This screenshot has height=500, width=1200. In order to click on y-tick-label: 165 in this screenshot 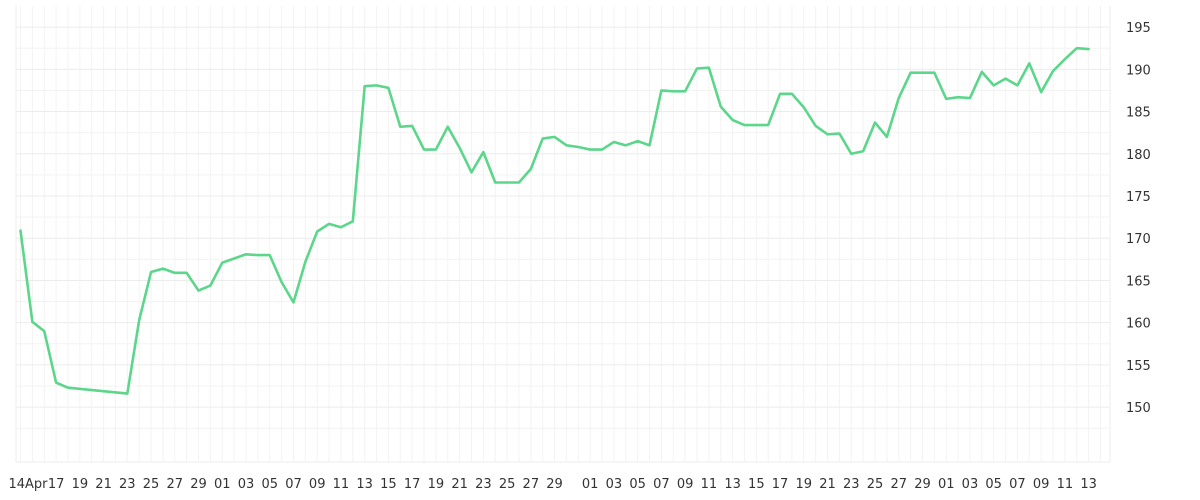, I will do `click(1138, 281)`.